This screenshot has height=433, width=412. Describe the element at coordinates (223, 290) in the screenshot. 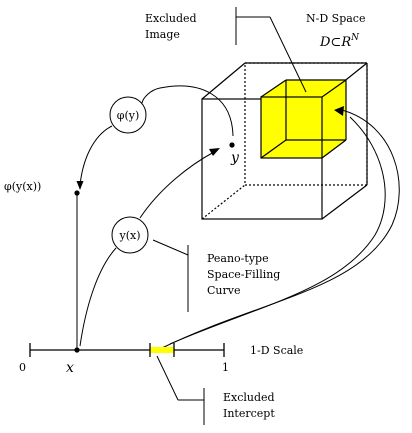

I see `peano-label-line3: Curve` at that location.